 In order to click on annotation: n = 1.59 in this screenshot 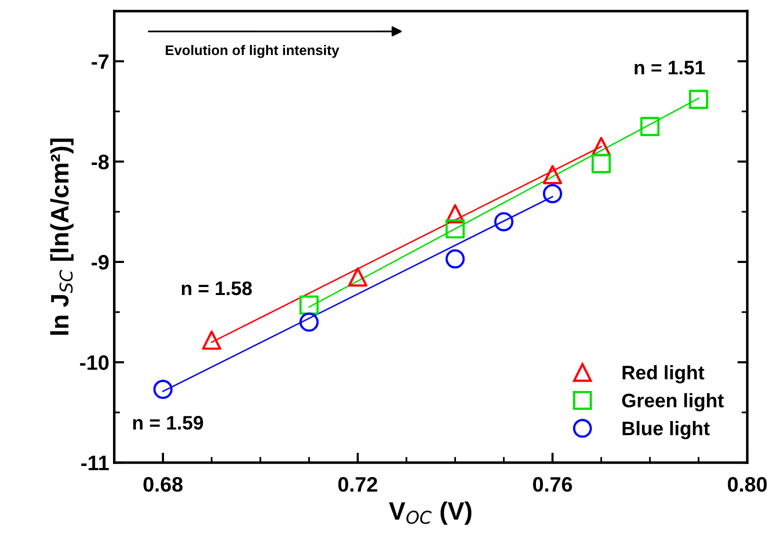, I will do `click(168, 423)`.